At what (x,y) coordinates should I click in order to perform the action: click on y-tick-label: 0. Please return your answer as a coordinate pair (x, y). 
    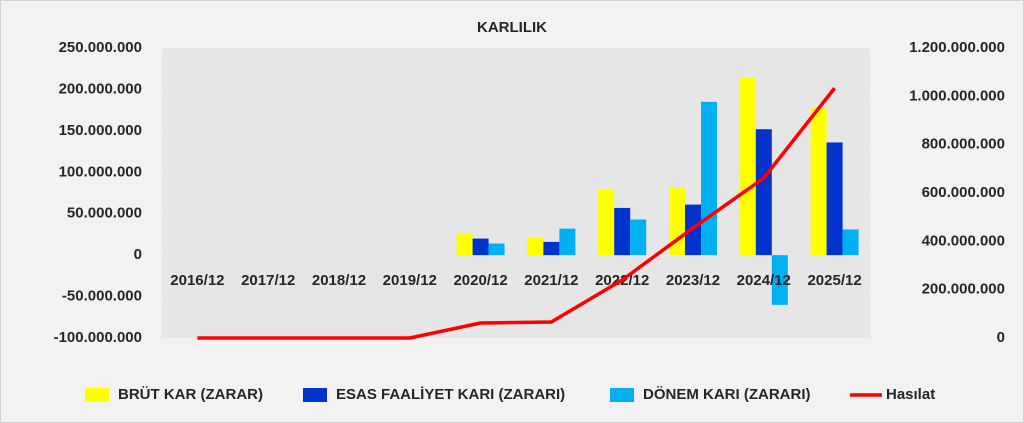
    Looking at the image, I should click on (138, 254).